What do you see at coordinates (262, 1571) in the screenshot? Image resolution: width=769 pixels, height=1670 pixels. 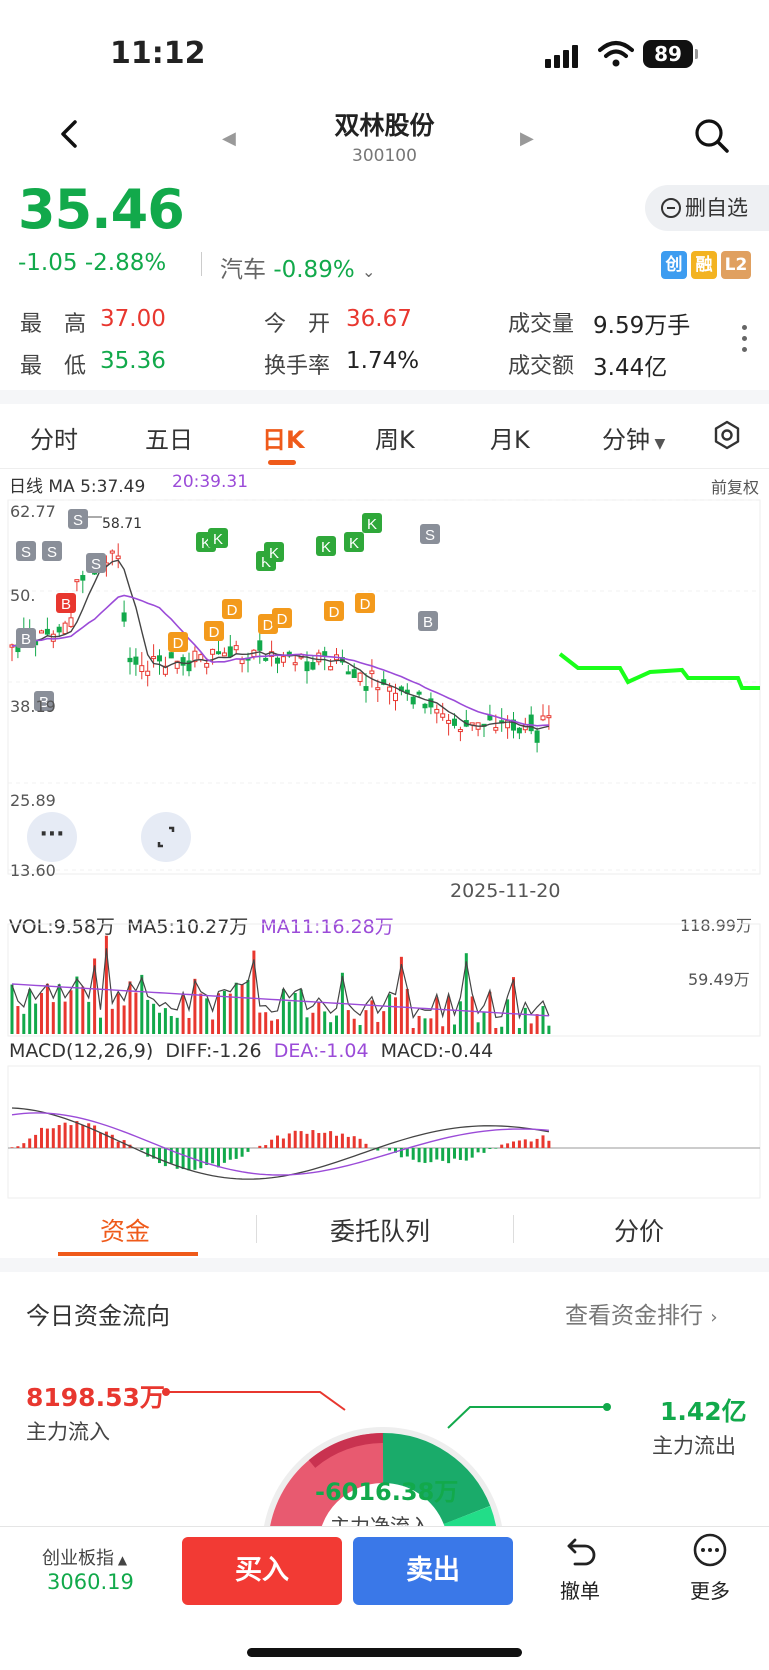 I see `buy-button: 买入` at bounding box center [262, 1571].